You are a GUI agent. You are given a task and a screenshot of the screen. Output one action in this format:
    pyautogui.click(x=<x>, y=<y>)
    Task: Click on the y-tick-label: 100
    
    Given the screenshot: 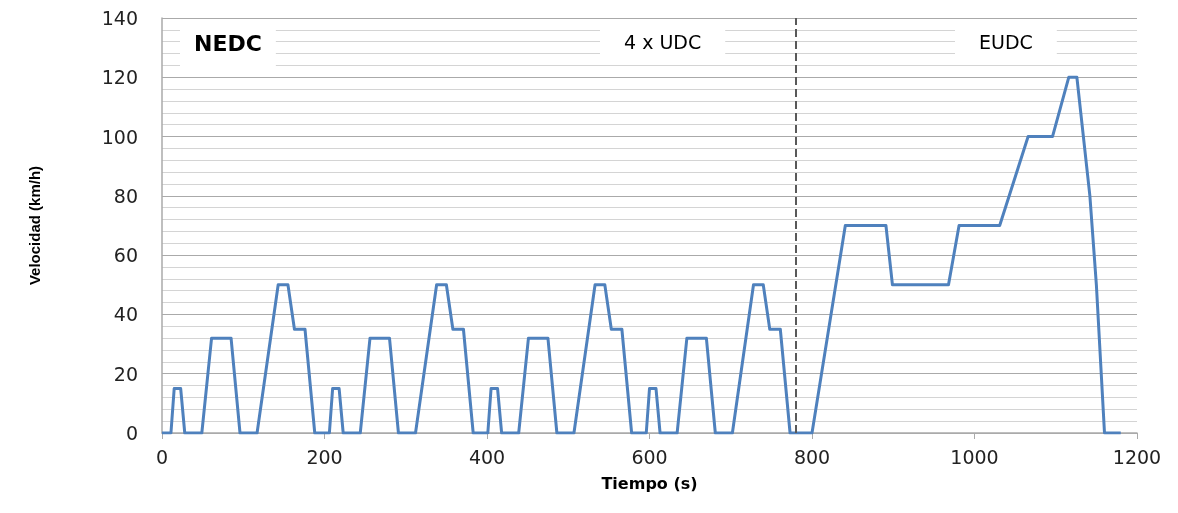 What is the action you would take?
    pyautogui.click(x=119, y=136)
    